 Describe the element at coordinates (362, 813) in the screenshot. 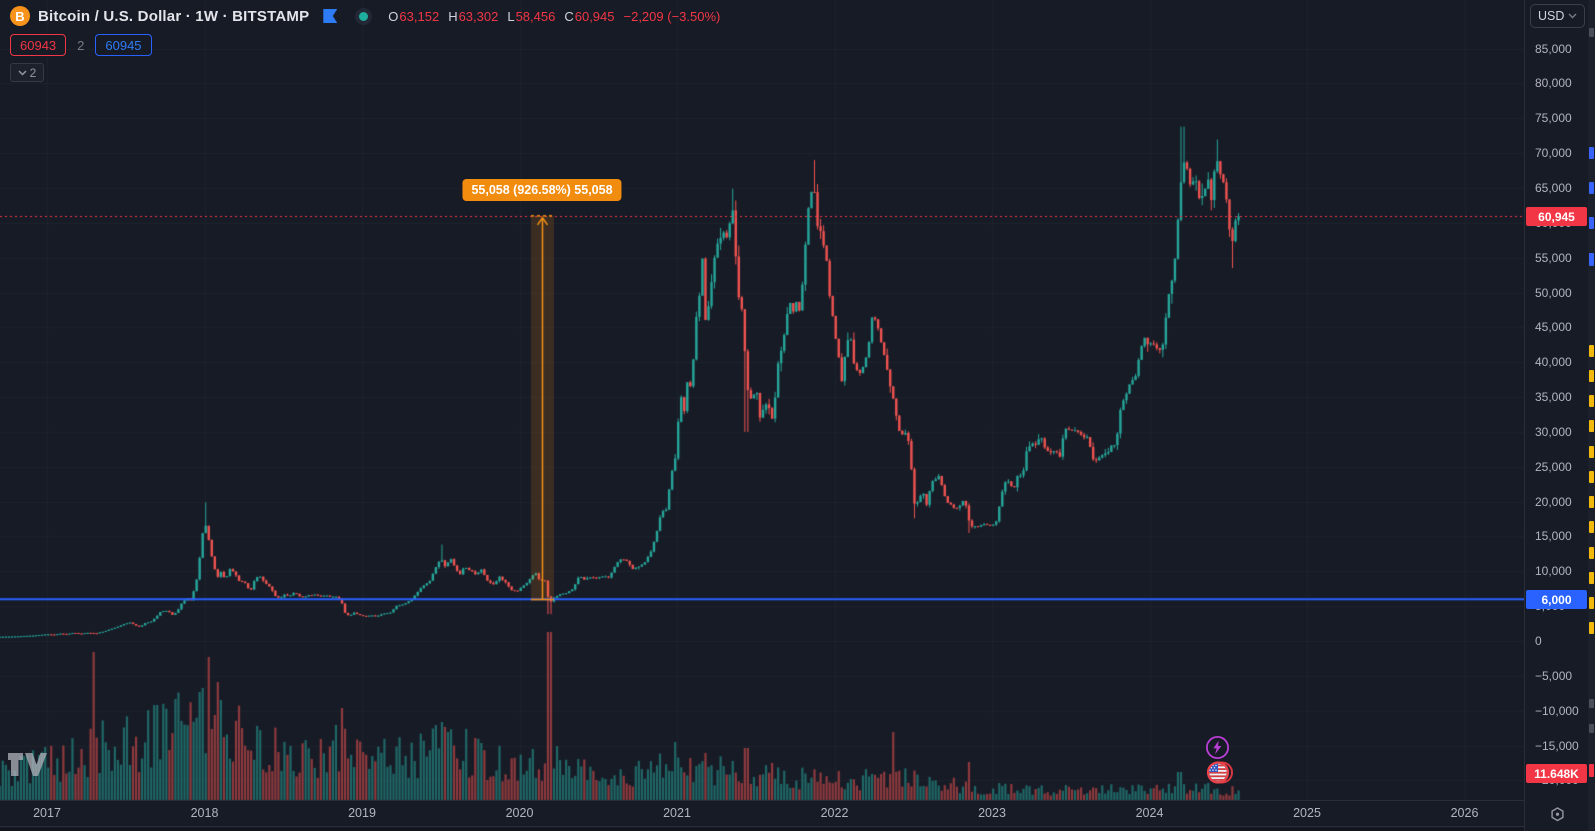

I see `time-tick-label: 2019` at that location.